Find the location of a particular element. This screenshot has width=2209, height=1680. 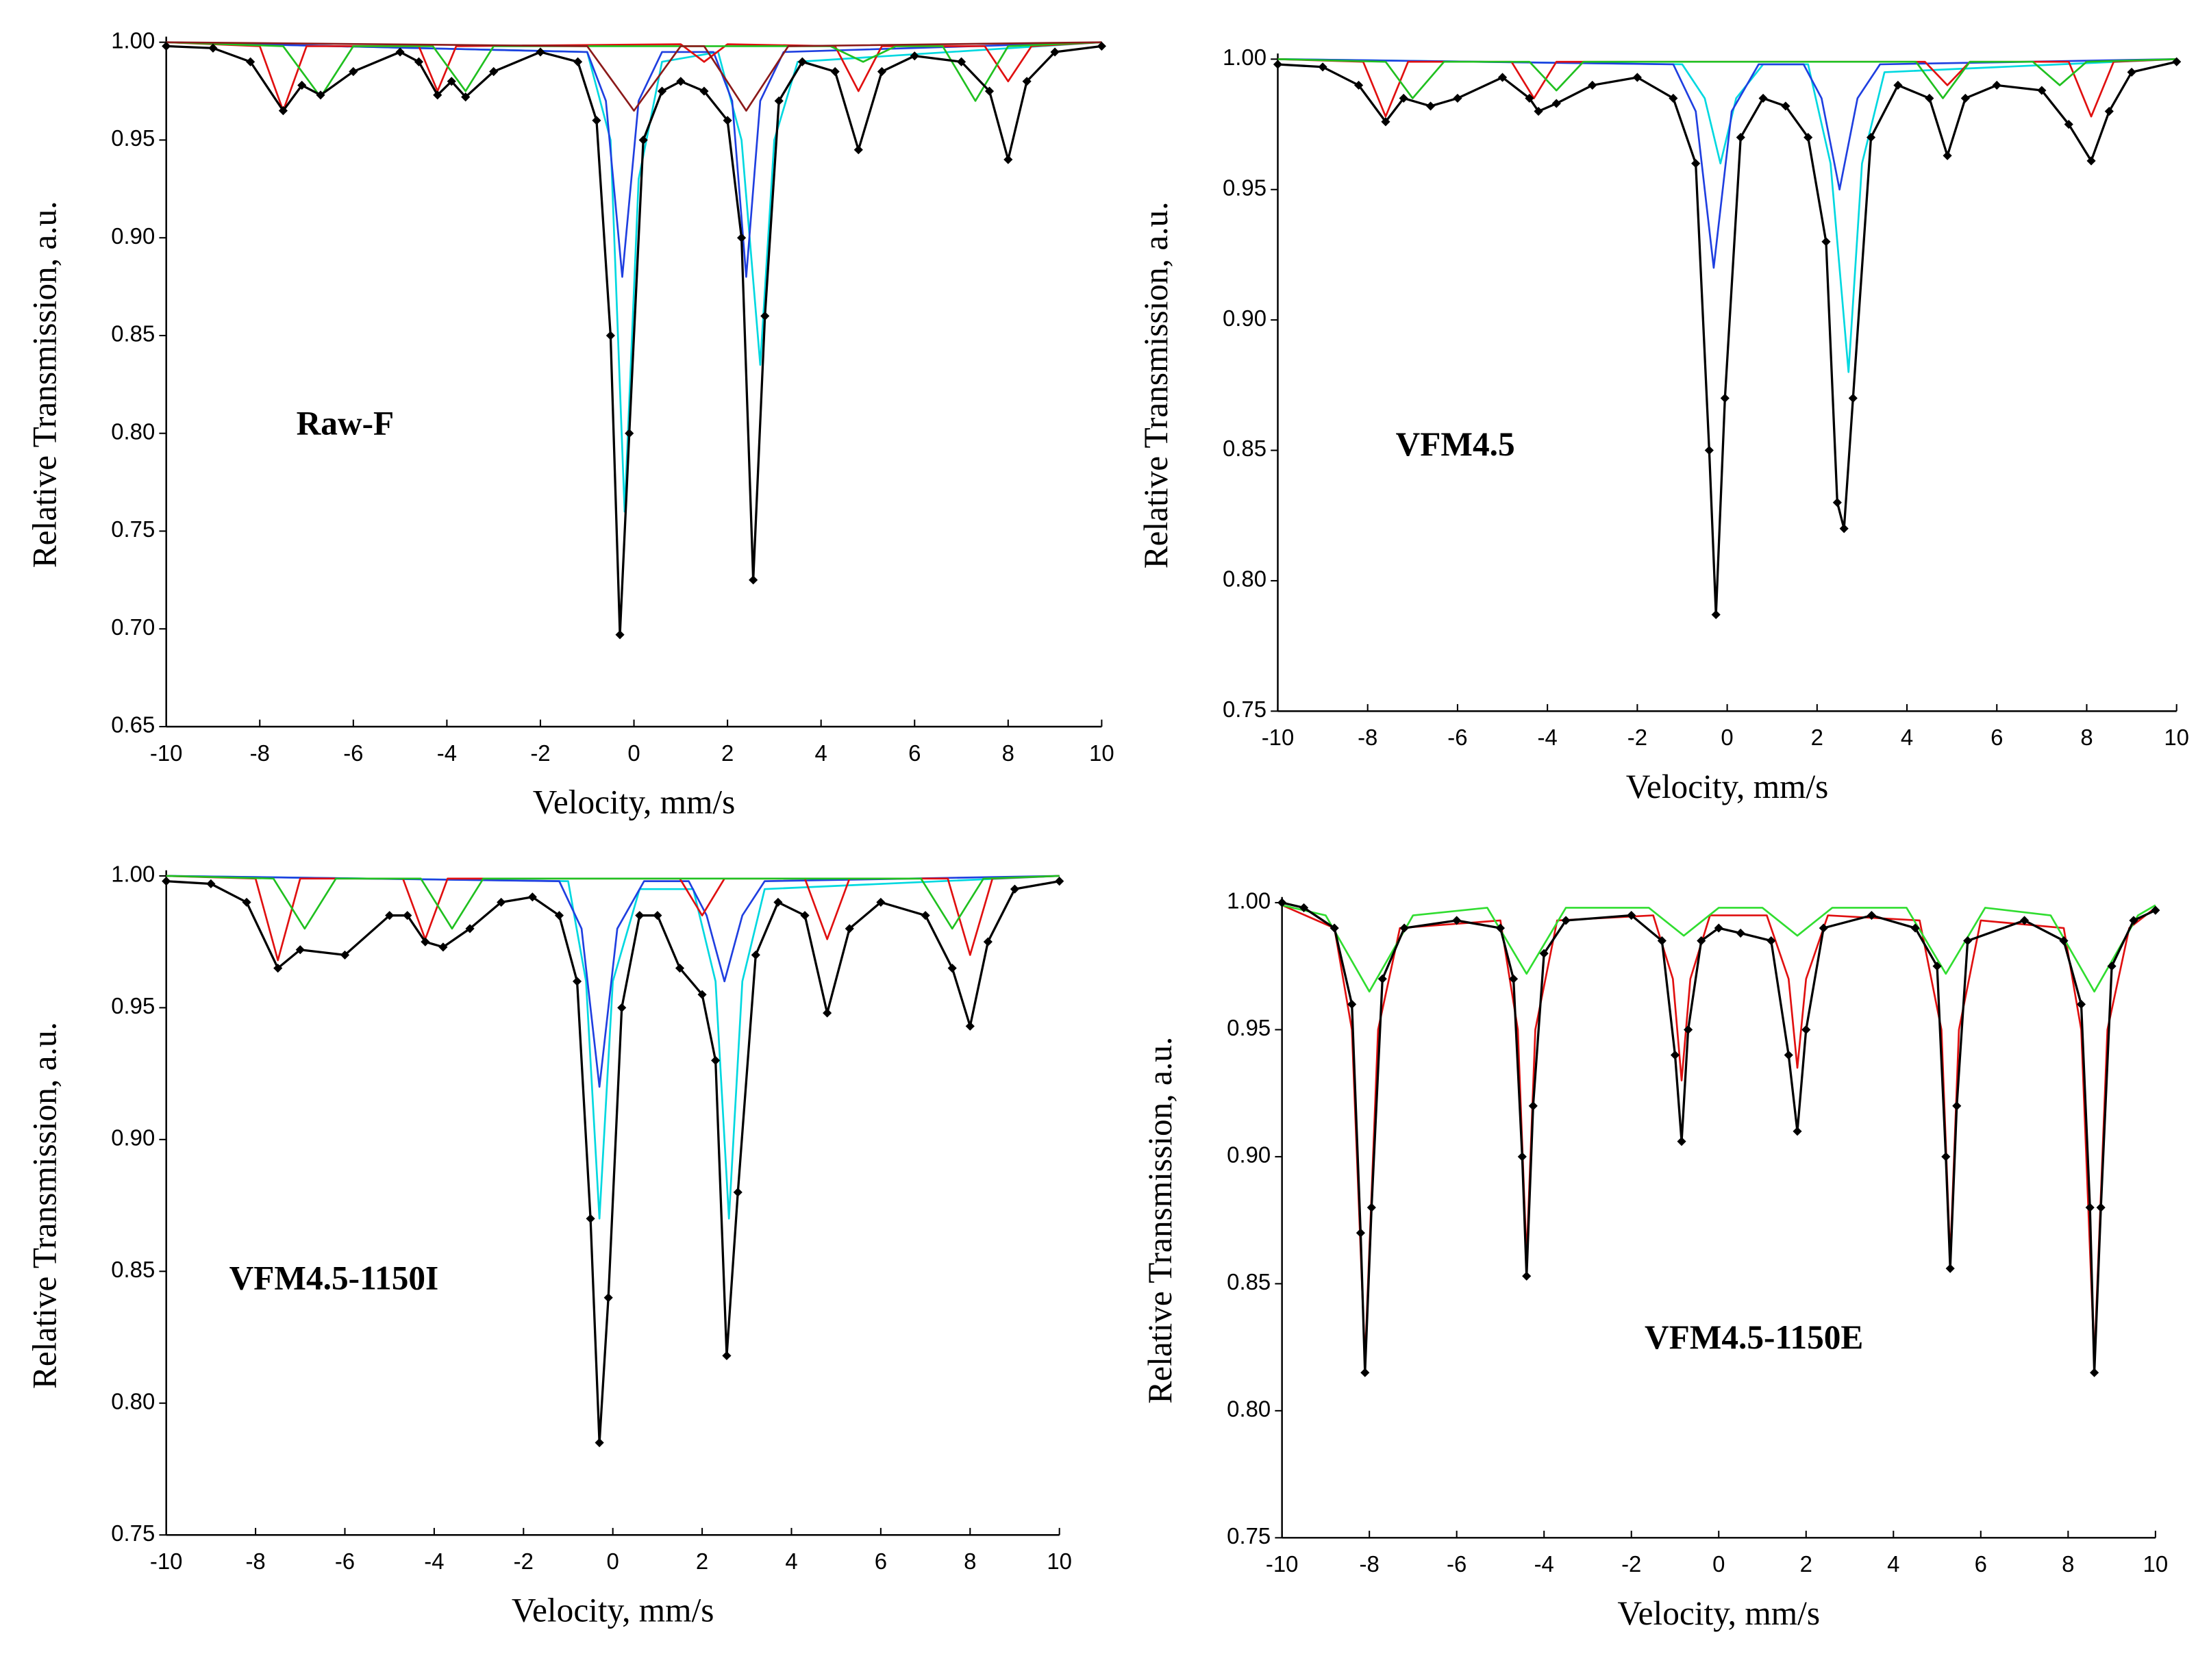

x-tick-label: -4 is located at coordinates (447, 753).